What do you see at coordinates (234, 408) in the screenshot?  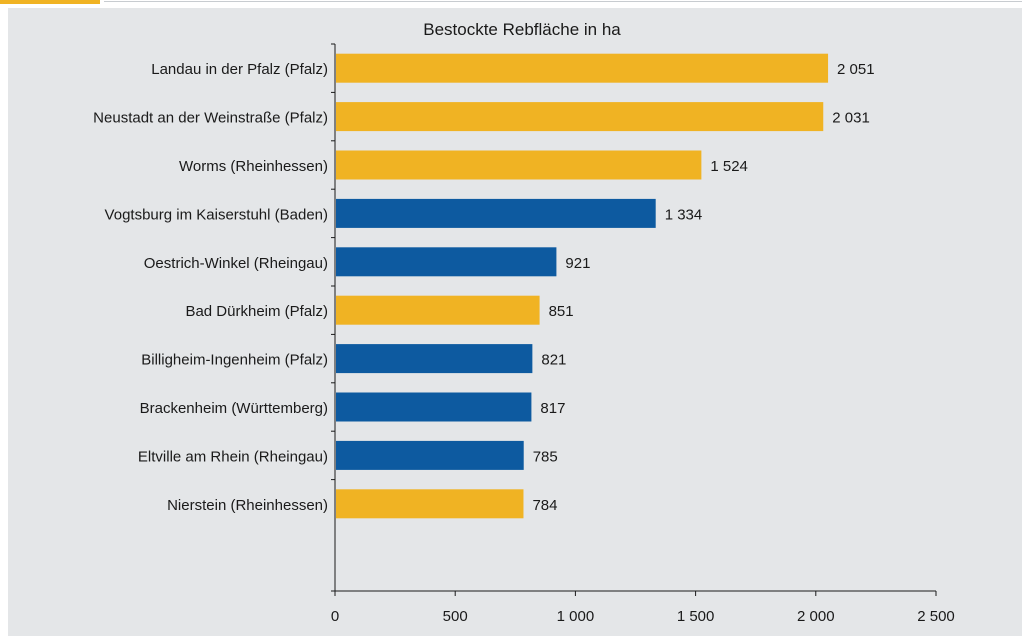 I see `category-label-7: Brackenheim (Württemberg)` at bounding box center [234, 408].